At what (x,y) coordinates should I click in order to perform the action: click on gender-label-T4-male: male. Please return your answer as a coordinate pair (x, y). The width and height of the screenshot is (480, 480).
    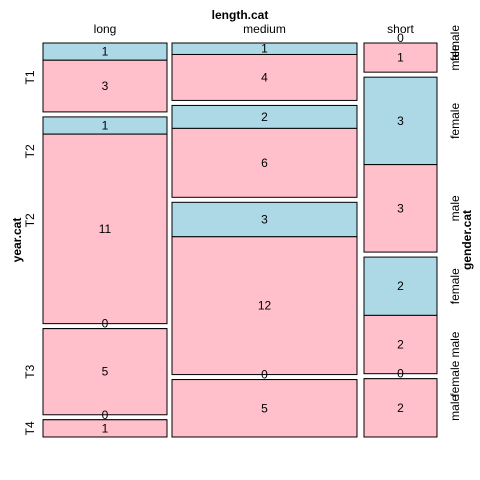
    Looking at the image, I should click on (455, 408).